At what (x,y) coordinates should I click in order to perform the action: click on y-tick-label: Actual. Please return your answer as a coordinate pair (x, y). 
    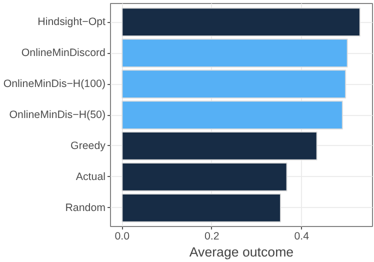
    Looking at the image, I should click on (91, 176).